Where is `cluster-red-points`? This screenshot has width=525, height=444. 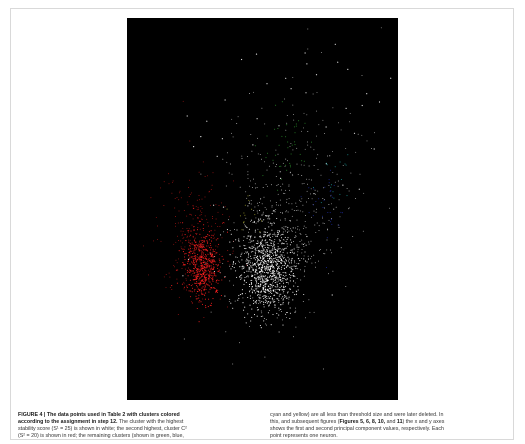 cluster-red-points is located at coordinates (195, 211).